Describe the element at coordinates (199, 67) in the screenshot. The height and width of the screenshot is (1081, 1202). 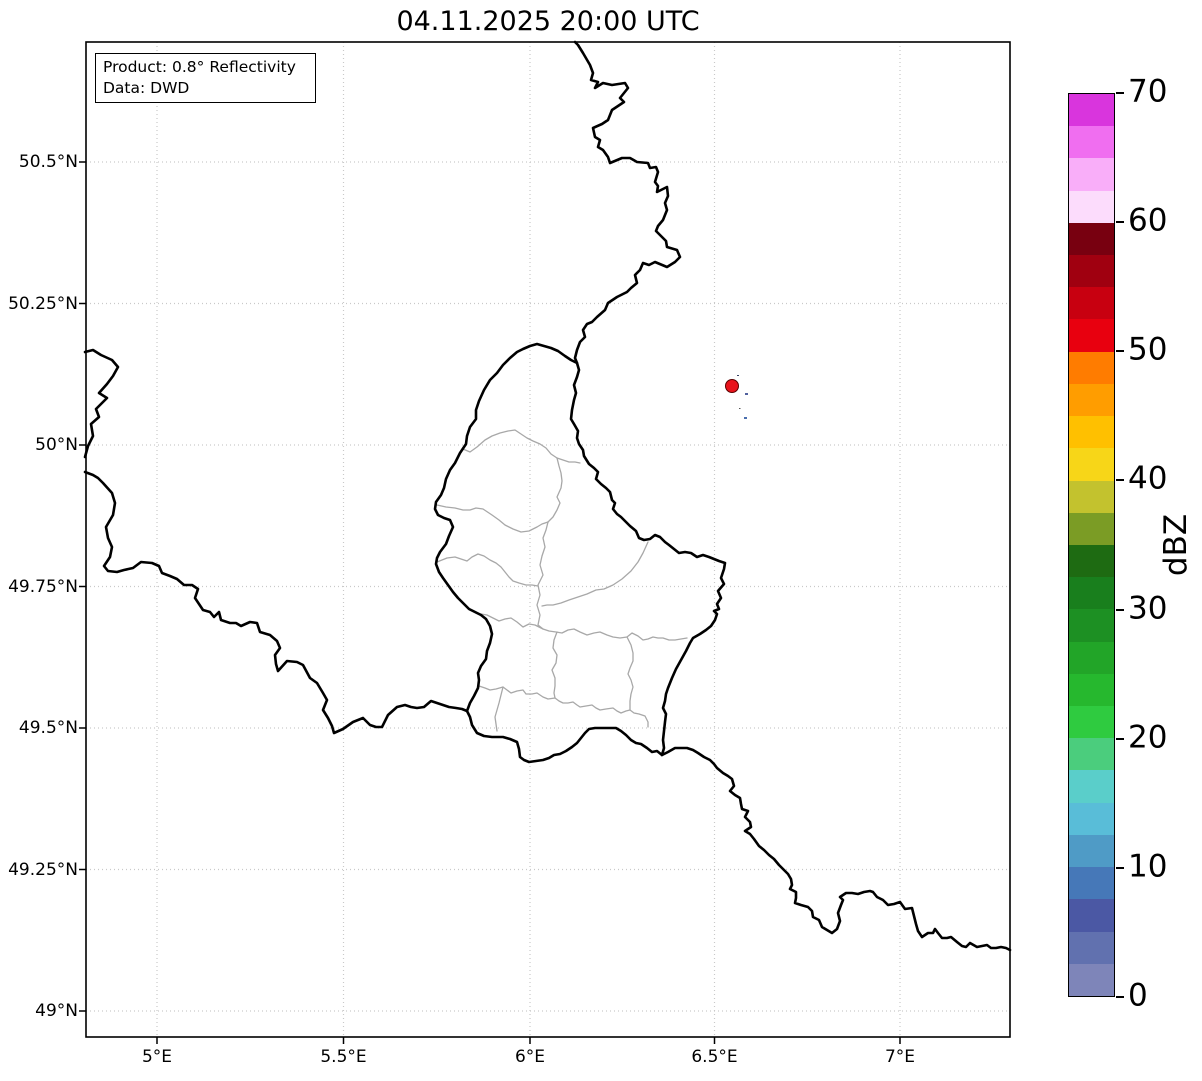
I see `product-info-line: Product: 0.8° Reflectivity` at that location.